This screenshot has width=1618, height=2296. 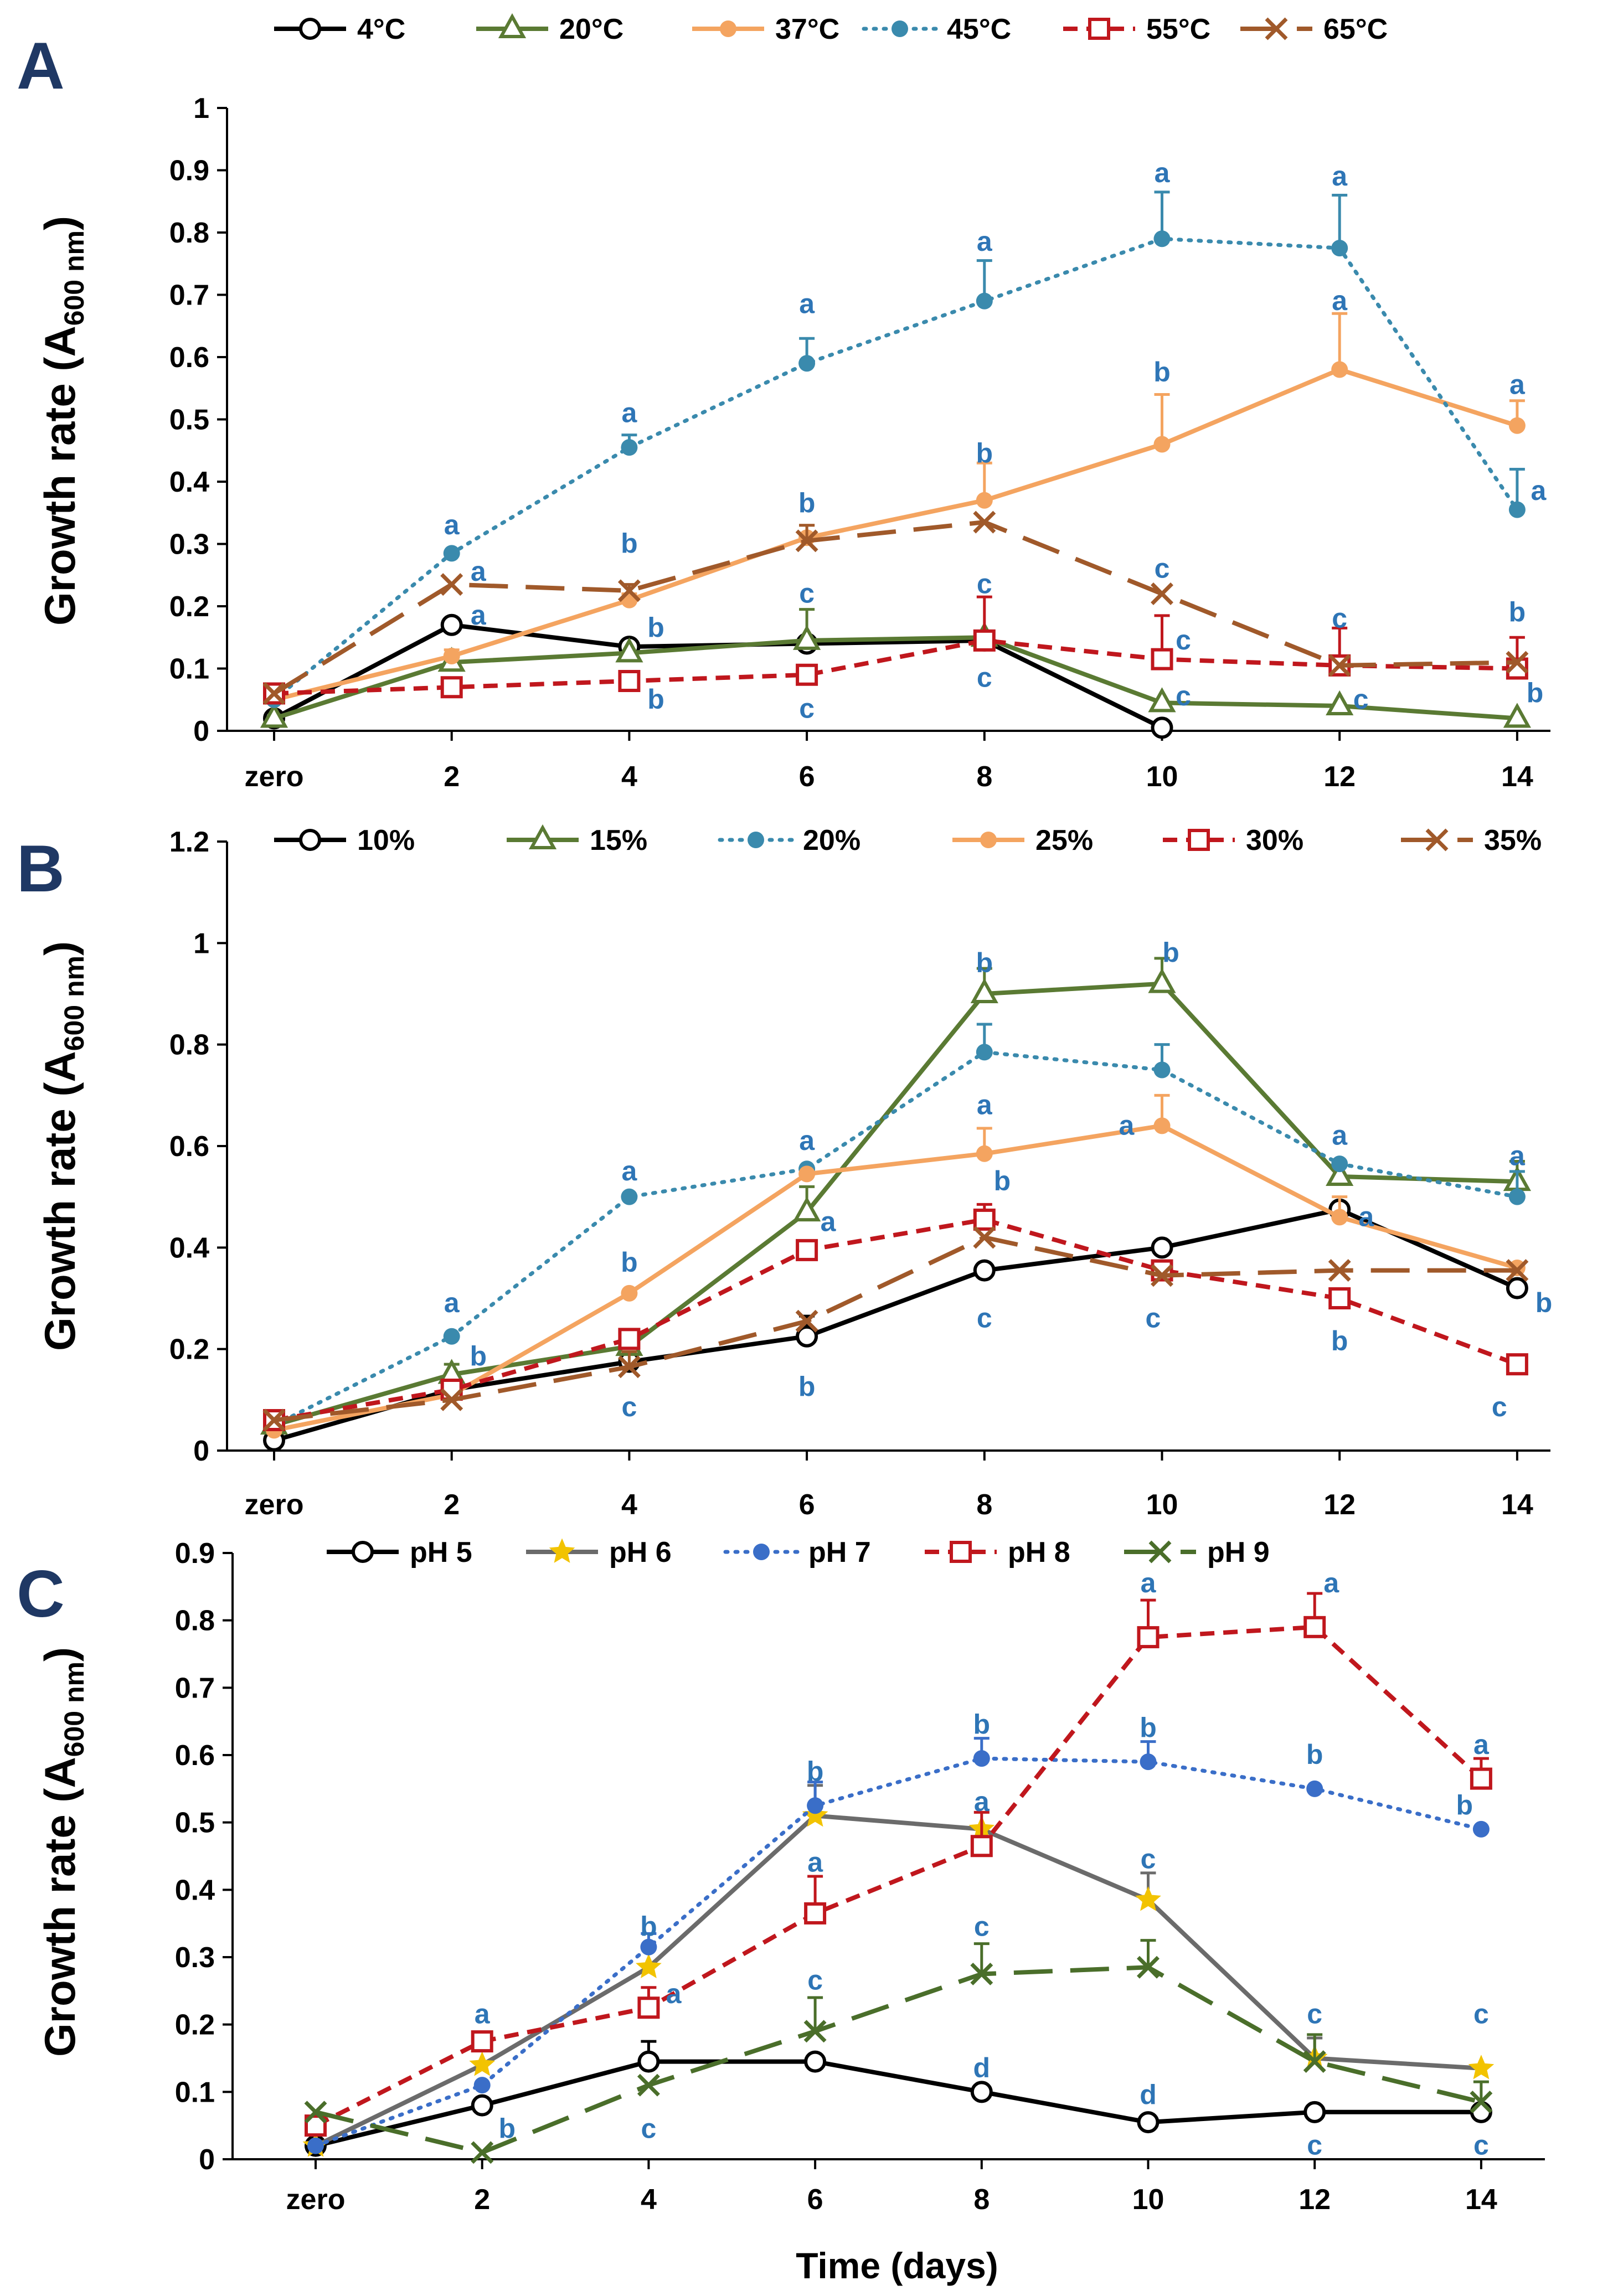 What do you see at coordinates (195, 2025) in the screenshot?
I see `y-tick-label: 0.2` at bounding box center [195, 2025].